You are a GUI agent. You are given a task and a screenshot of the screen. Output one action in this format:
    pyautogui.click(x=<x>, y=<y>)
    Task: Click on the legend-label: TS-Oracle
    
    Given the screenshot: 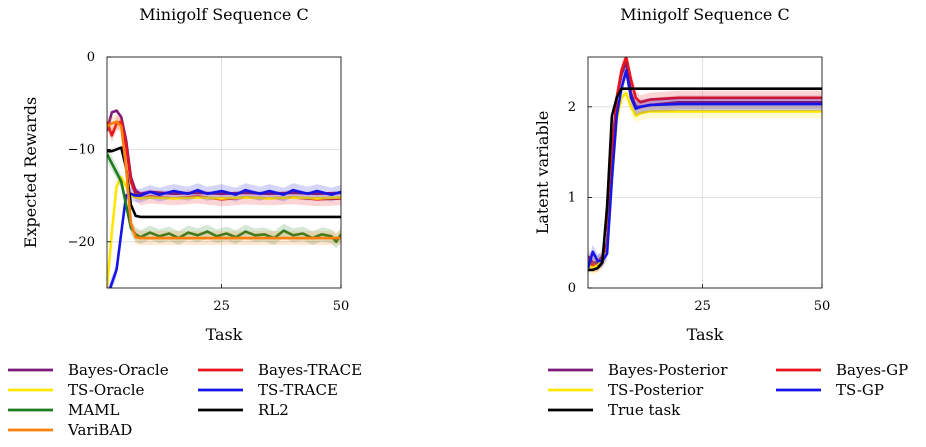 What is the action you would take?
    pyautogui.click(x=106, y=390)
    